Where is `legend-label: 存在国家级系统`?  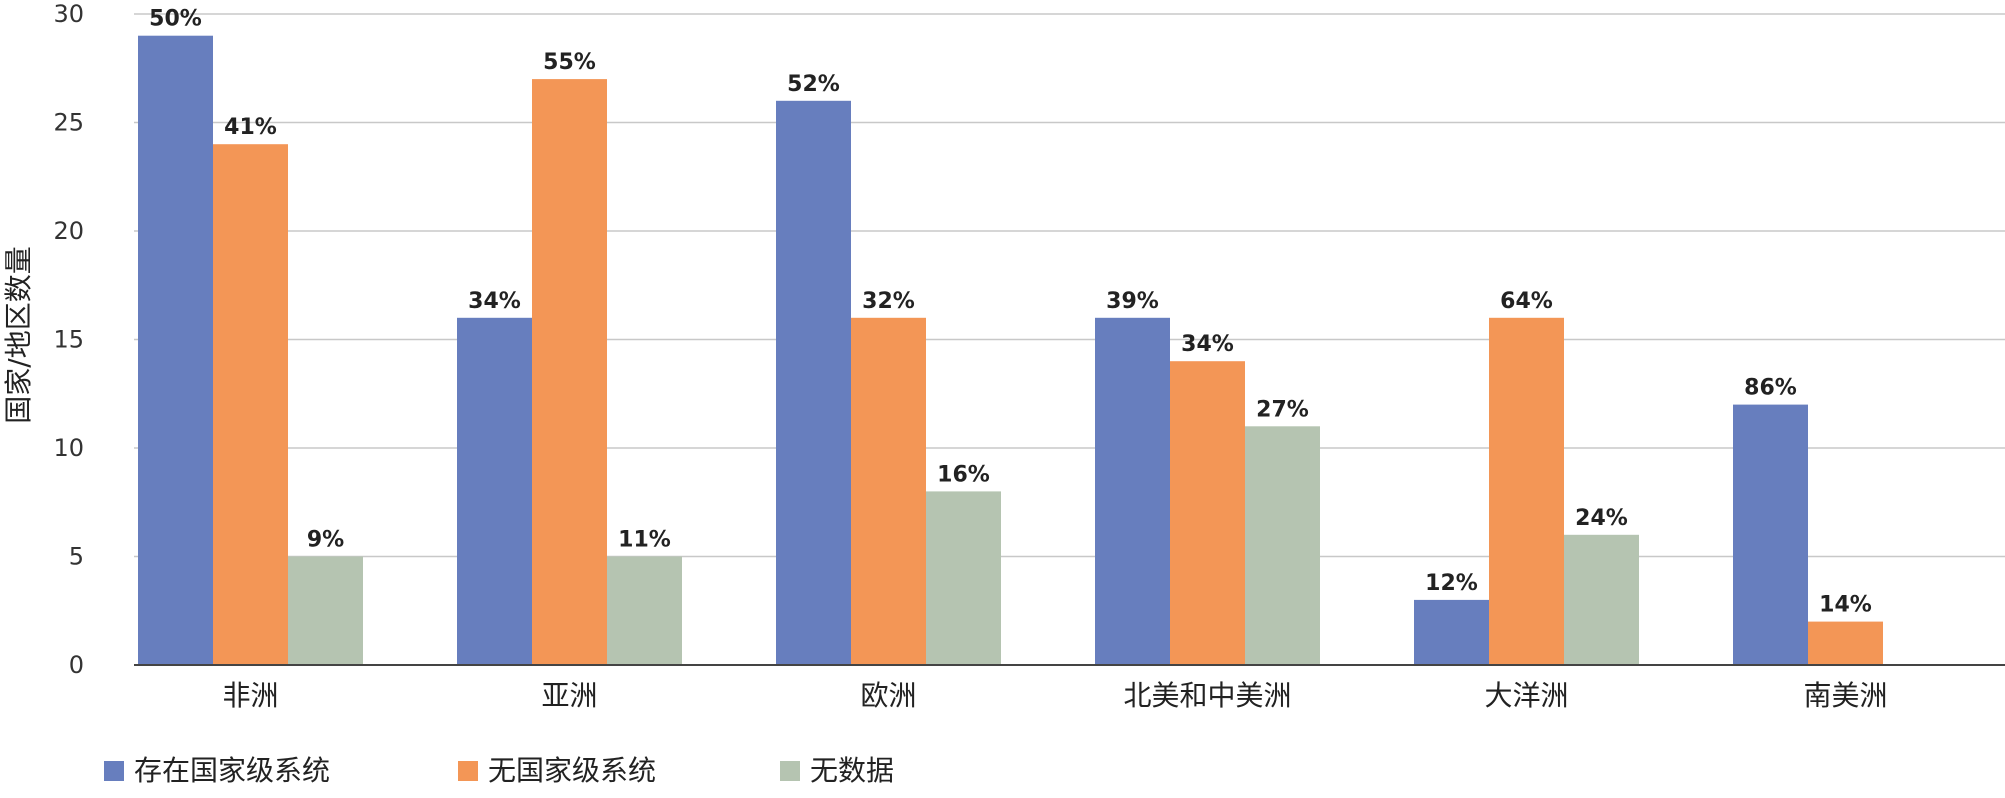
legend-label: 存在国家级系统 is located at coordinates (232, 770).